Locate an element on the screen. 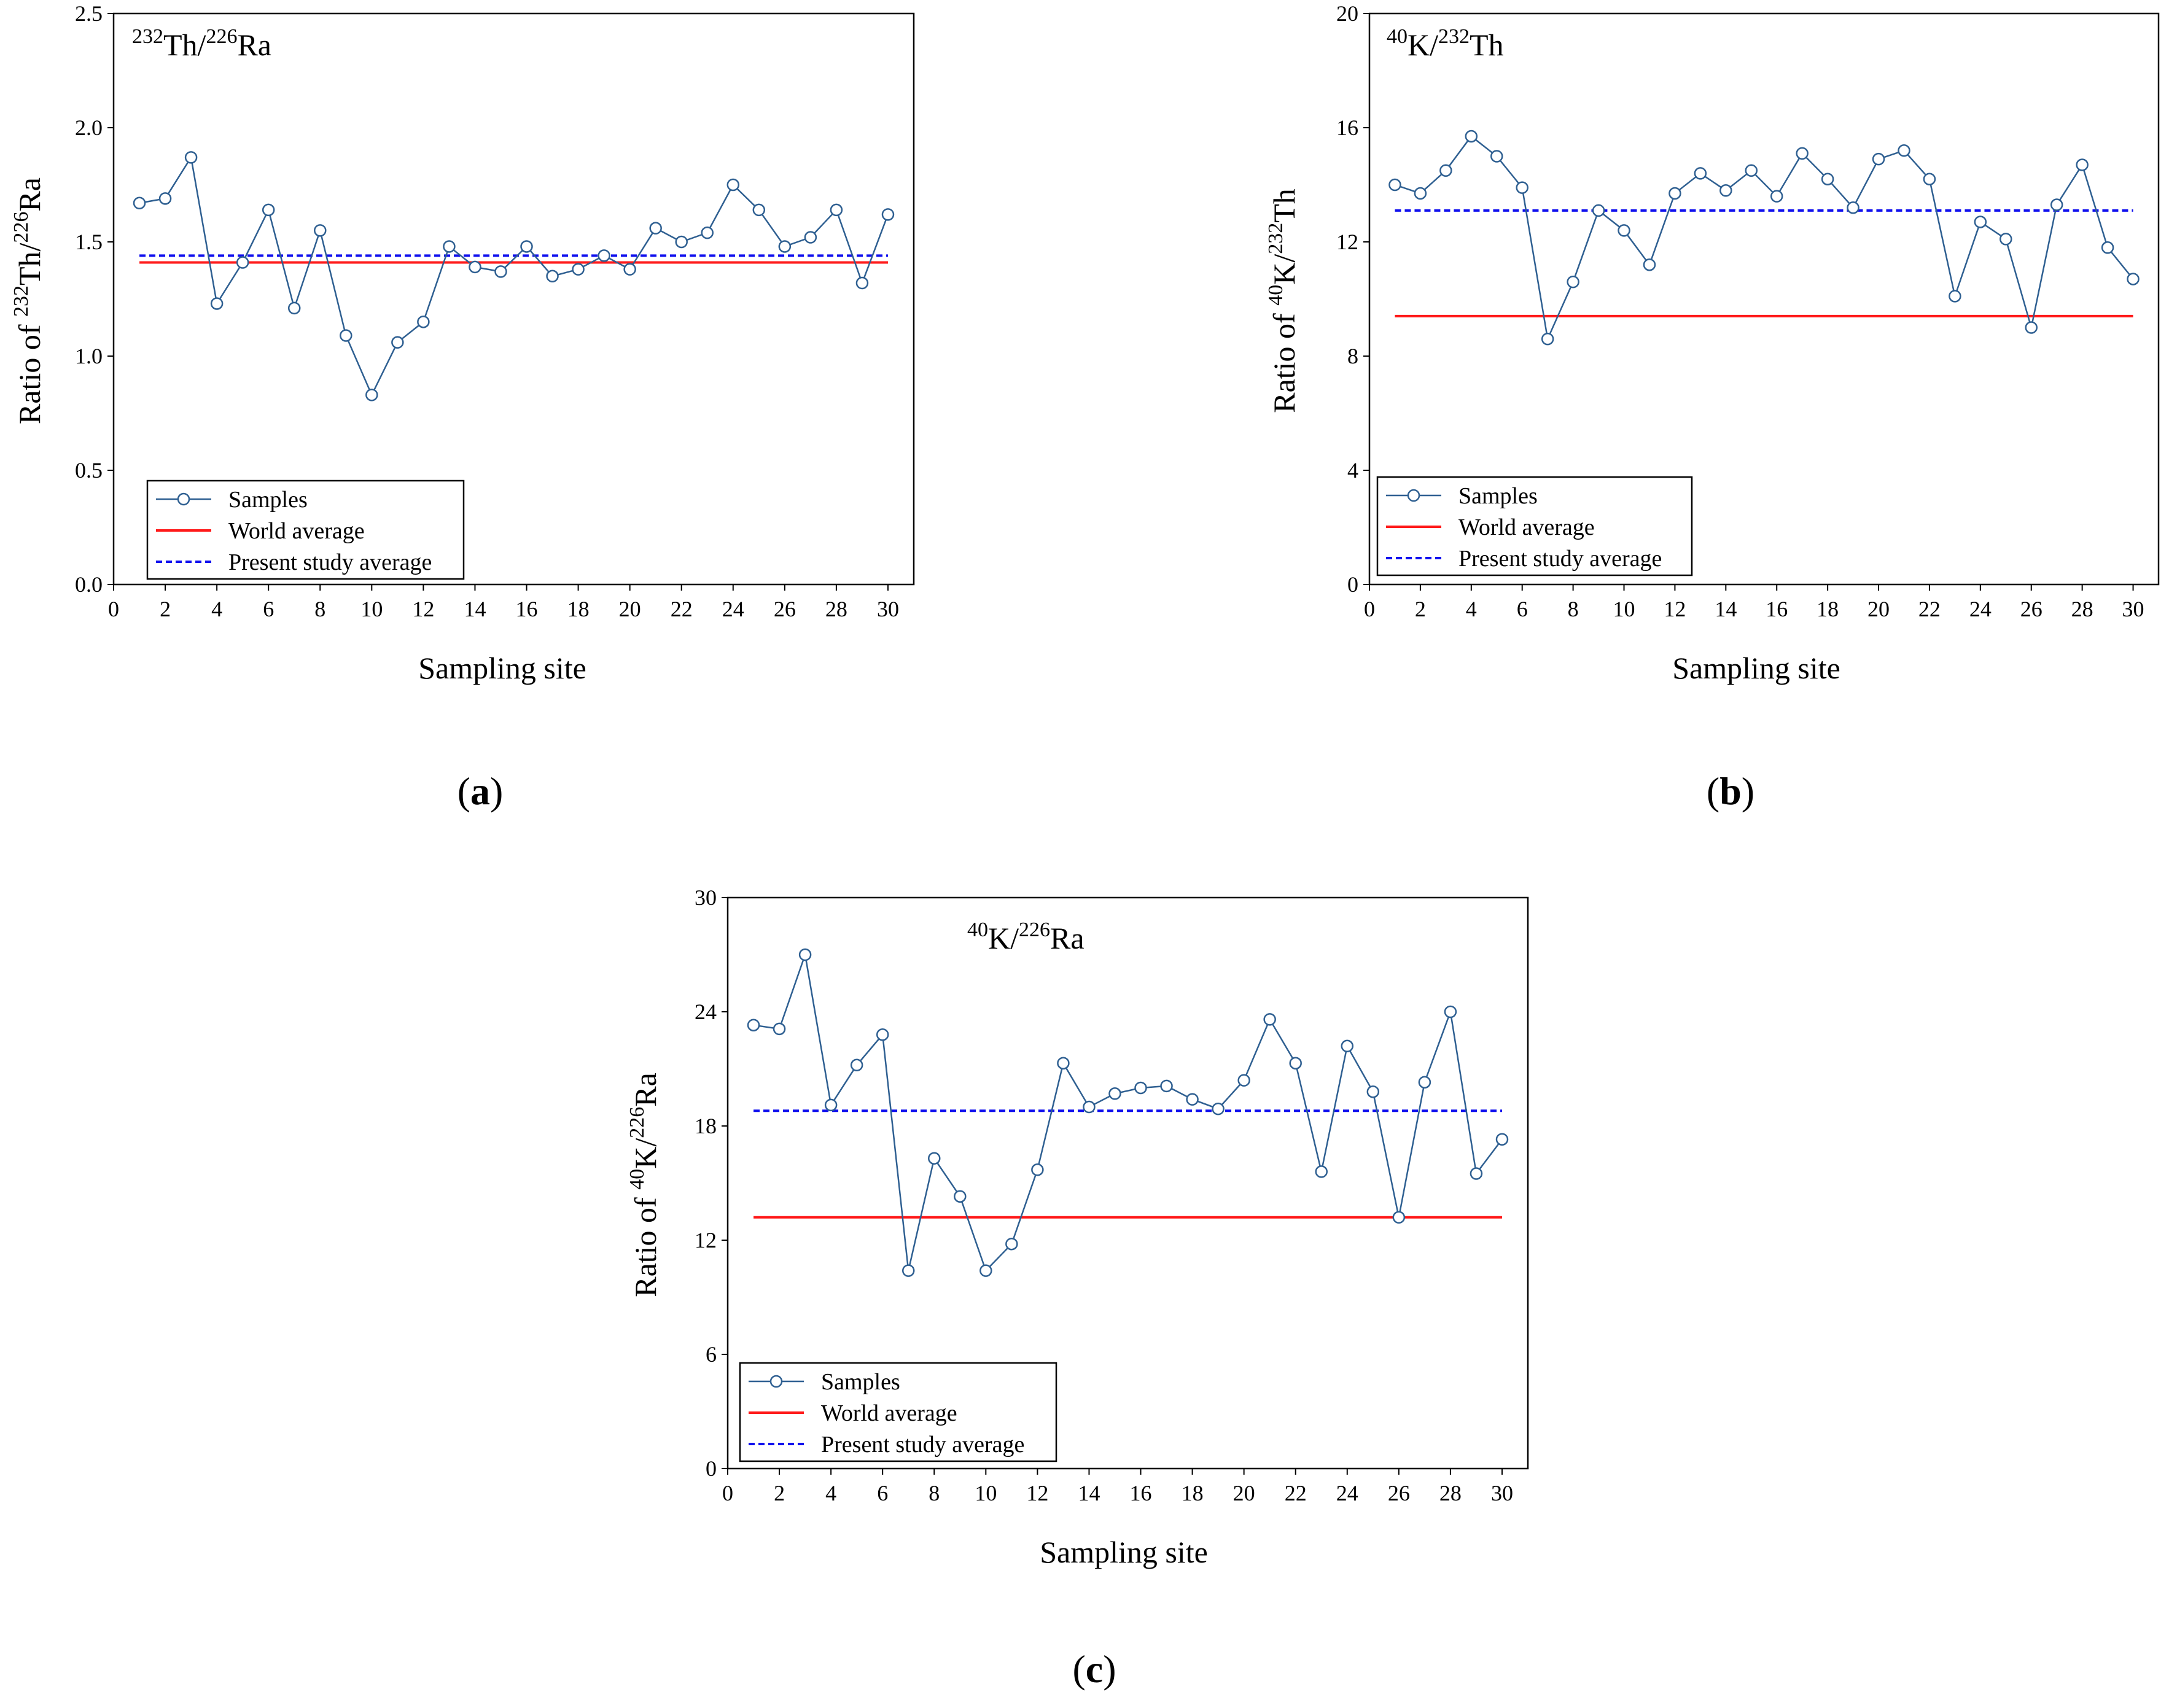 The image size is (2169, 1708). panel-caption: (a) is located at coordinates (481, 791).